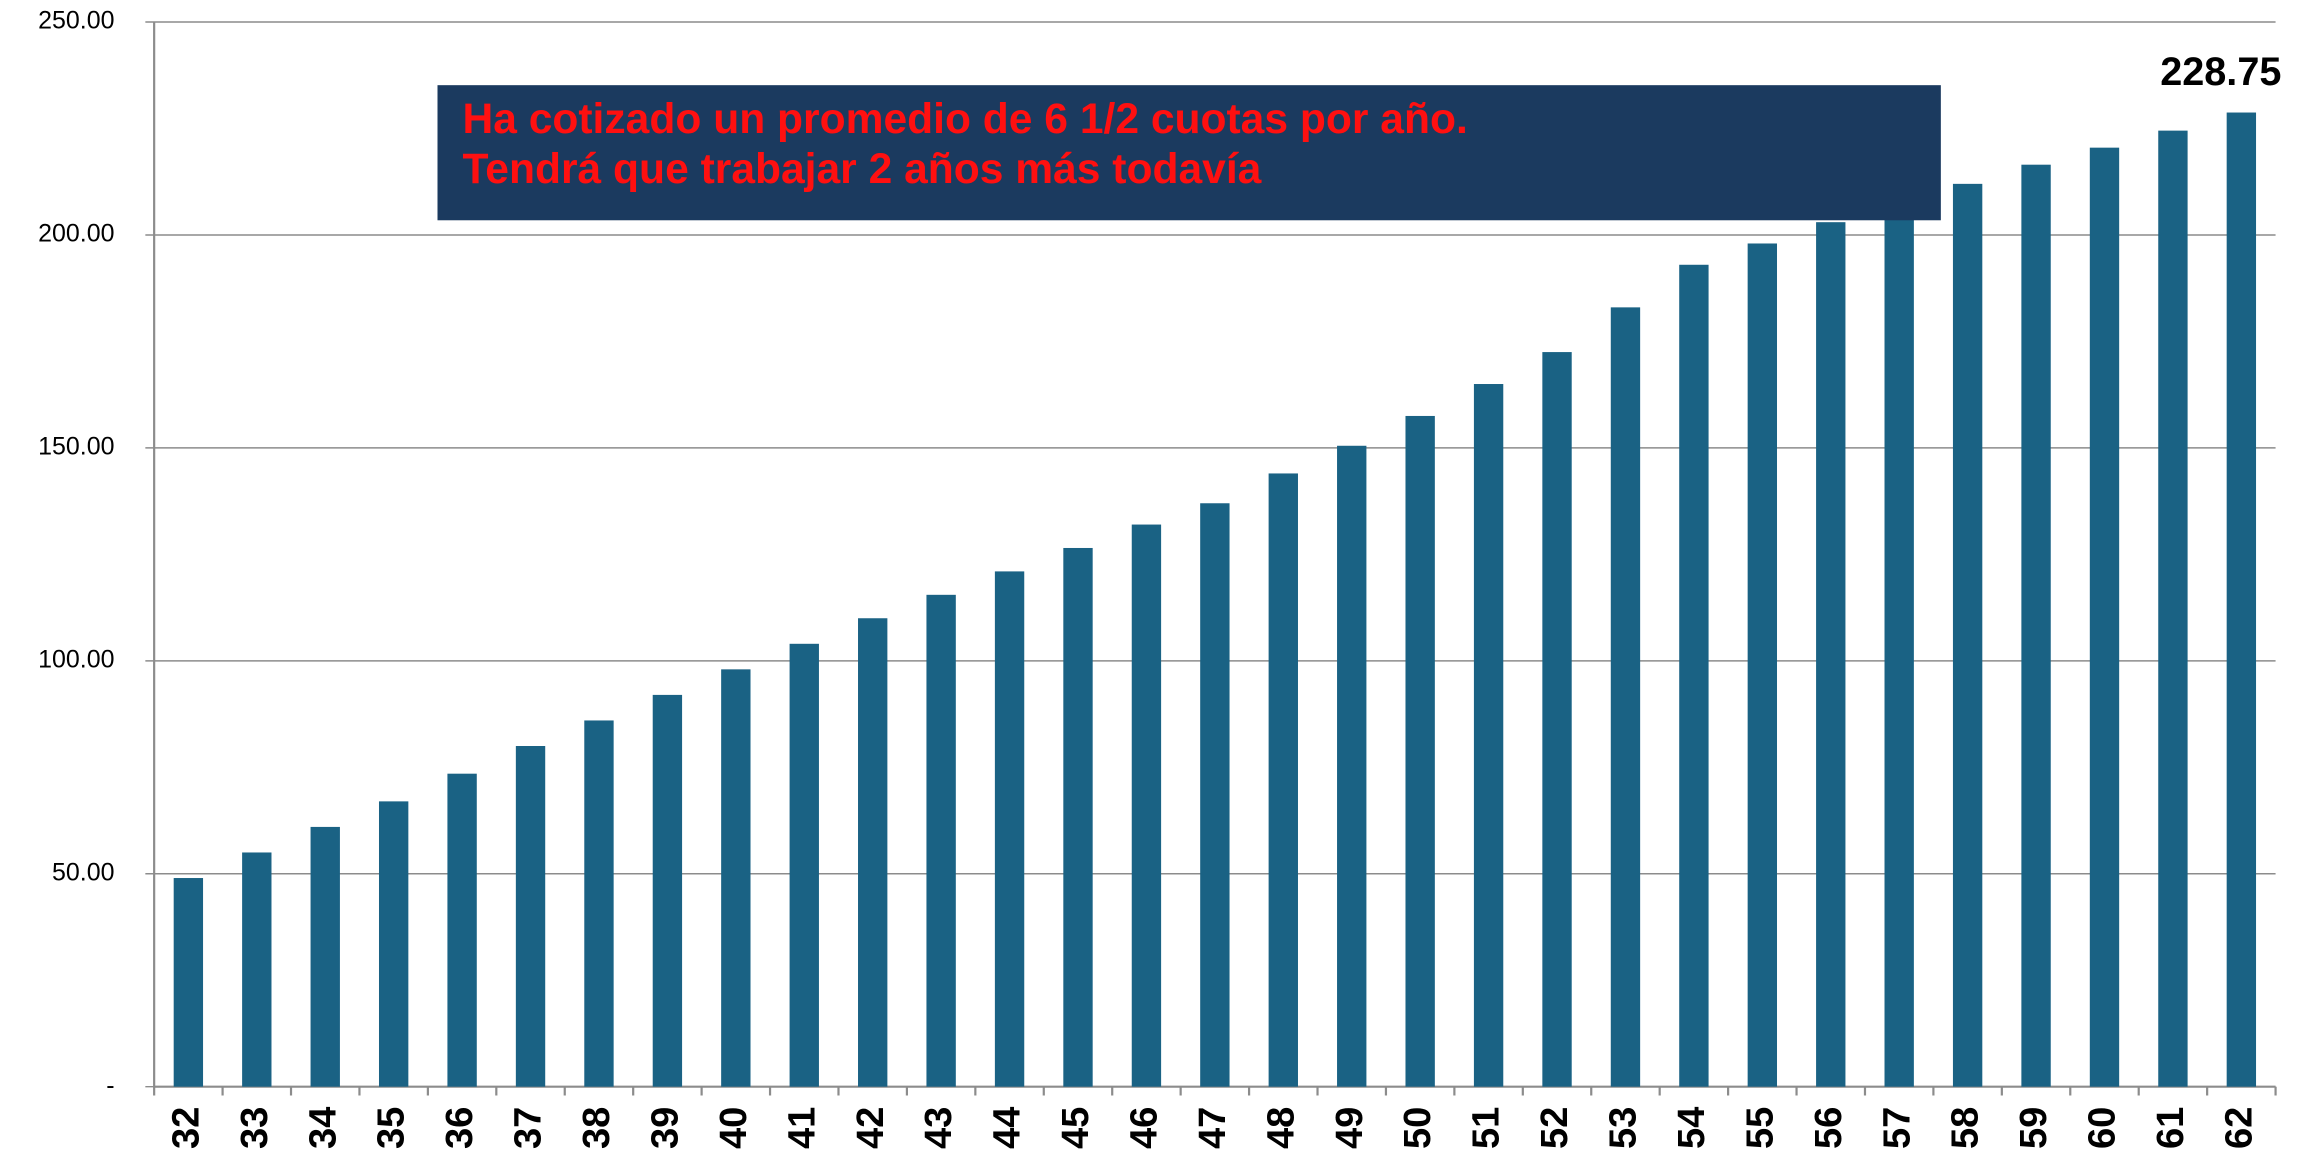 This screenshot has width=2302, height=1166. What do you see at coordinates (1075, 1128) in the screenshot?
I see `x-tick-label: 45` at bounding box center [1075, 1128].